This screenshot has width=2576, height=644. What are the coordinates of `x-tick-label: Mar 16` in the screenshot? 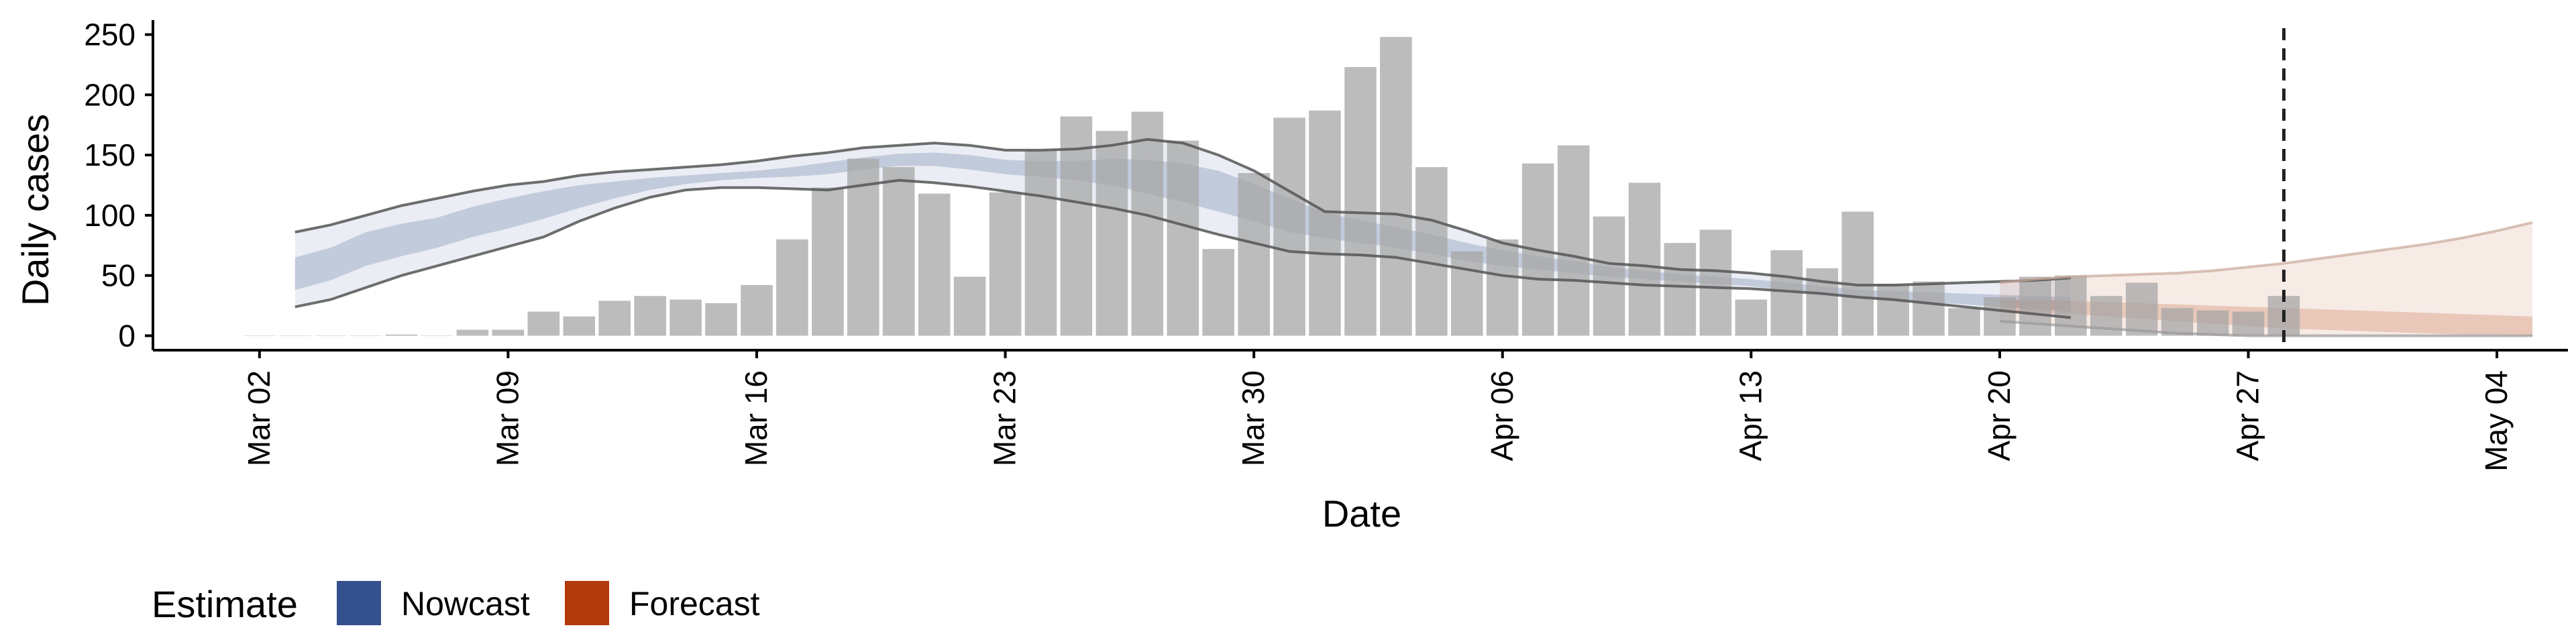 It's located at (756, 418).